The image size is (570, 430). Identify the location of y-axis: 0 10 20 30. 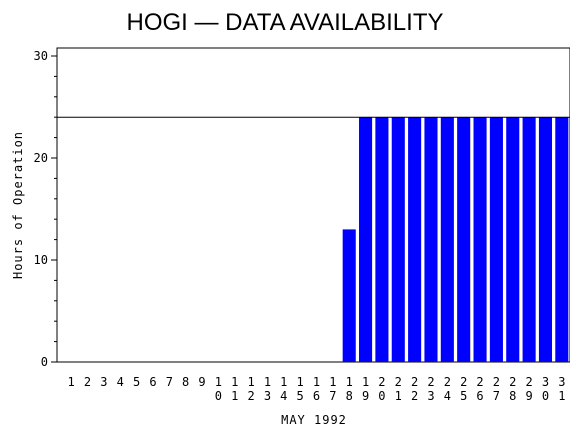
(45, 209).